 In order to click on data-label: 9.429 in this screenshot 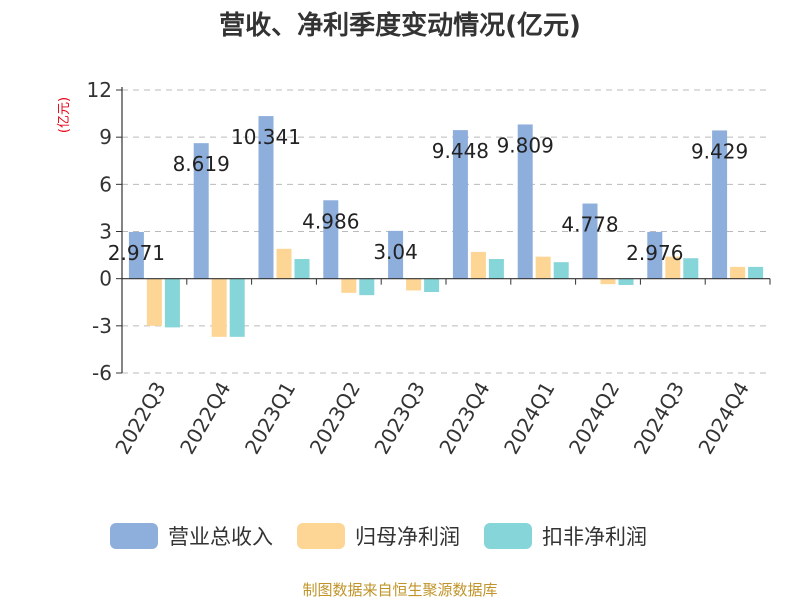, I will do `click(719, 151)`.